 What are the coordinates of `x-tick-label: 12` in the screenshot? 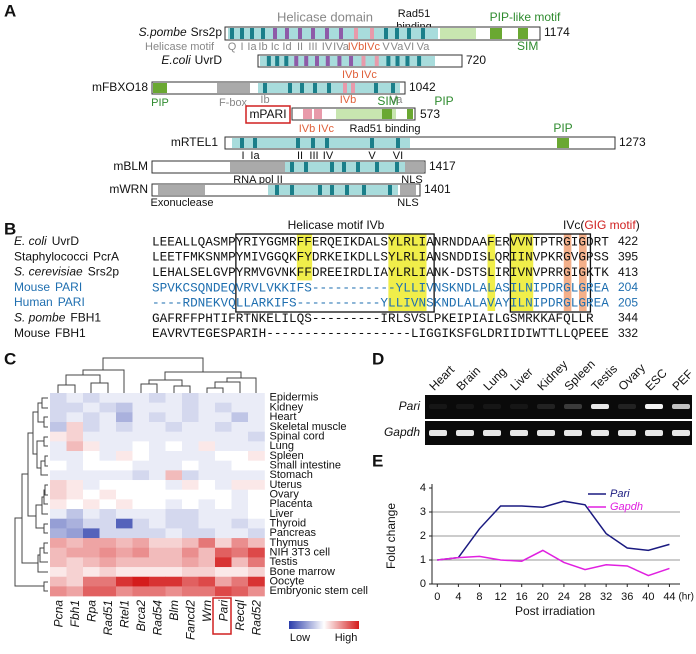 It's located at (500, 597).